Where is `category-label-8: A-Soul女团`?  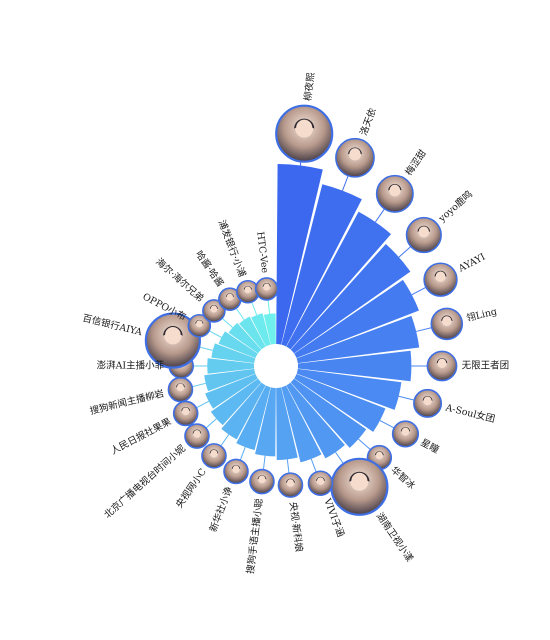 category-label-8: A-Soul女团 is located at coordinates (469, 413).